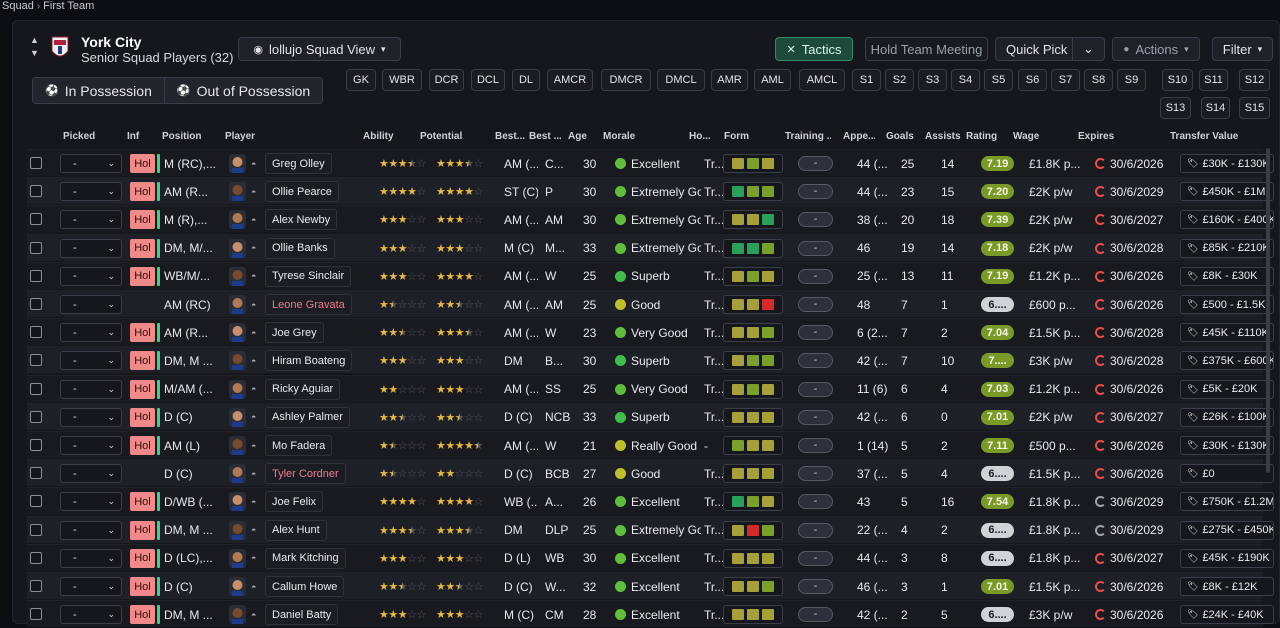  What do you see at coordinates (182, 136) in the screenshot?
I see `col-position: Position` at bounding box center [182, 136].